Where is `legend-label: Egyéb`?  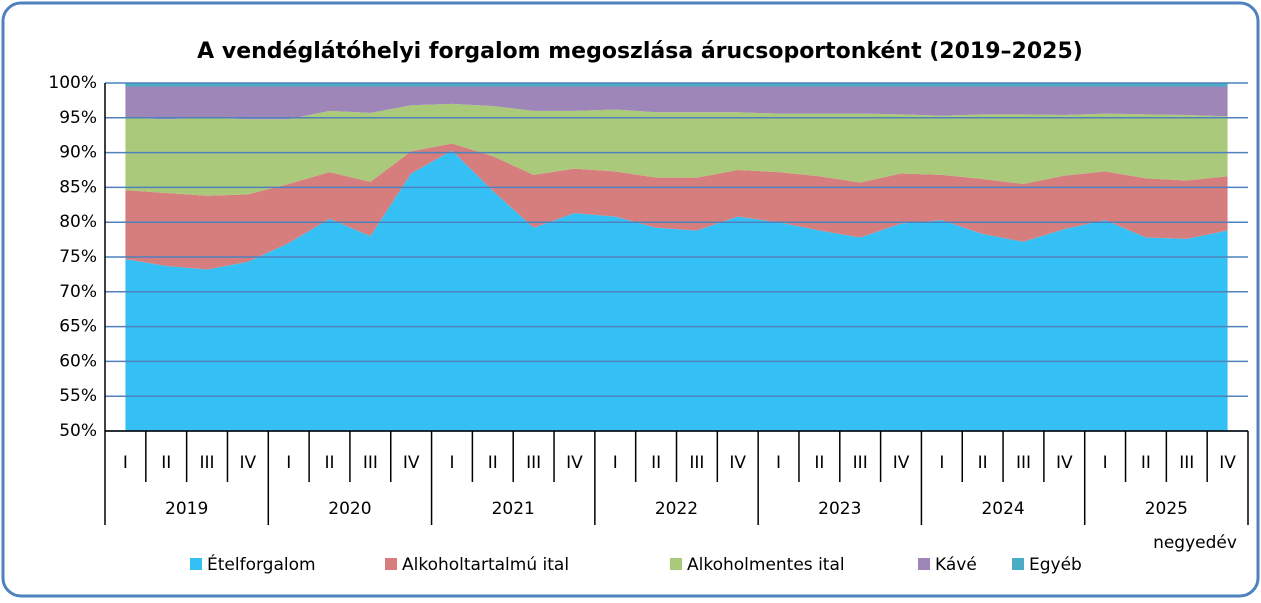 legend-label: Egyéb is located at coordinates (1055, 565).